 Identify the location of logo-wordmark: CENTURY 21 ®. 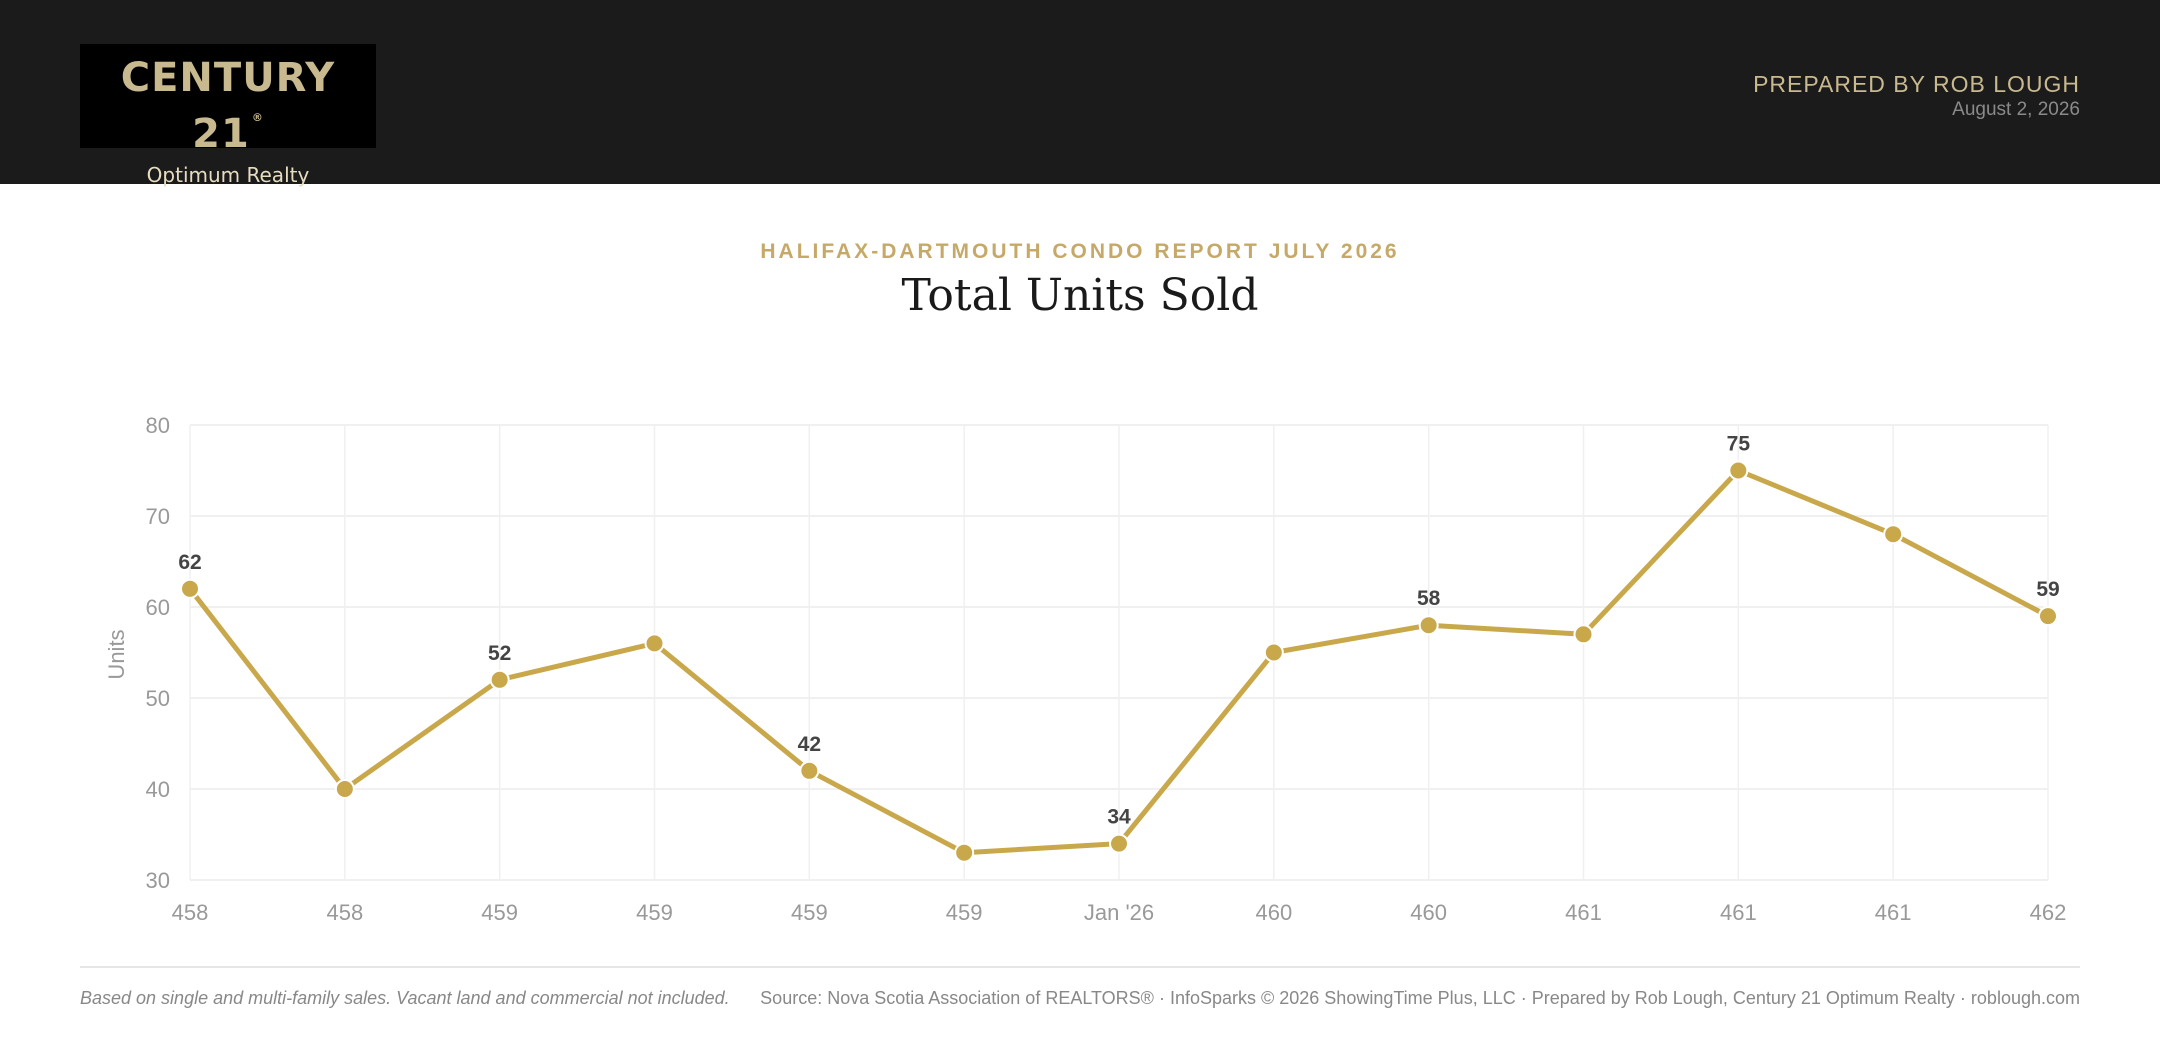
(228, 106).